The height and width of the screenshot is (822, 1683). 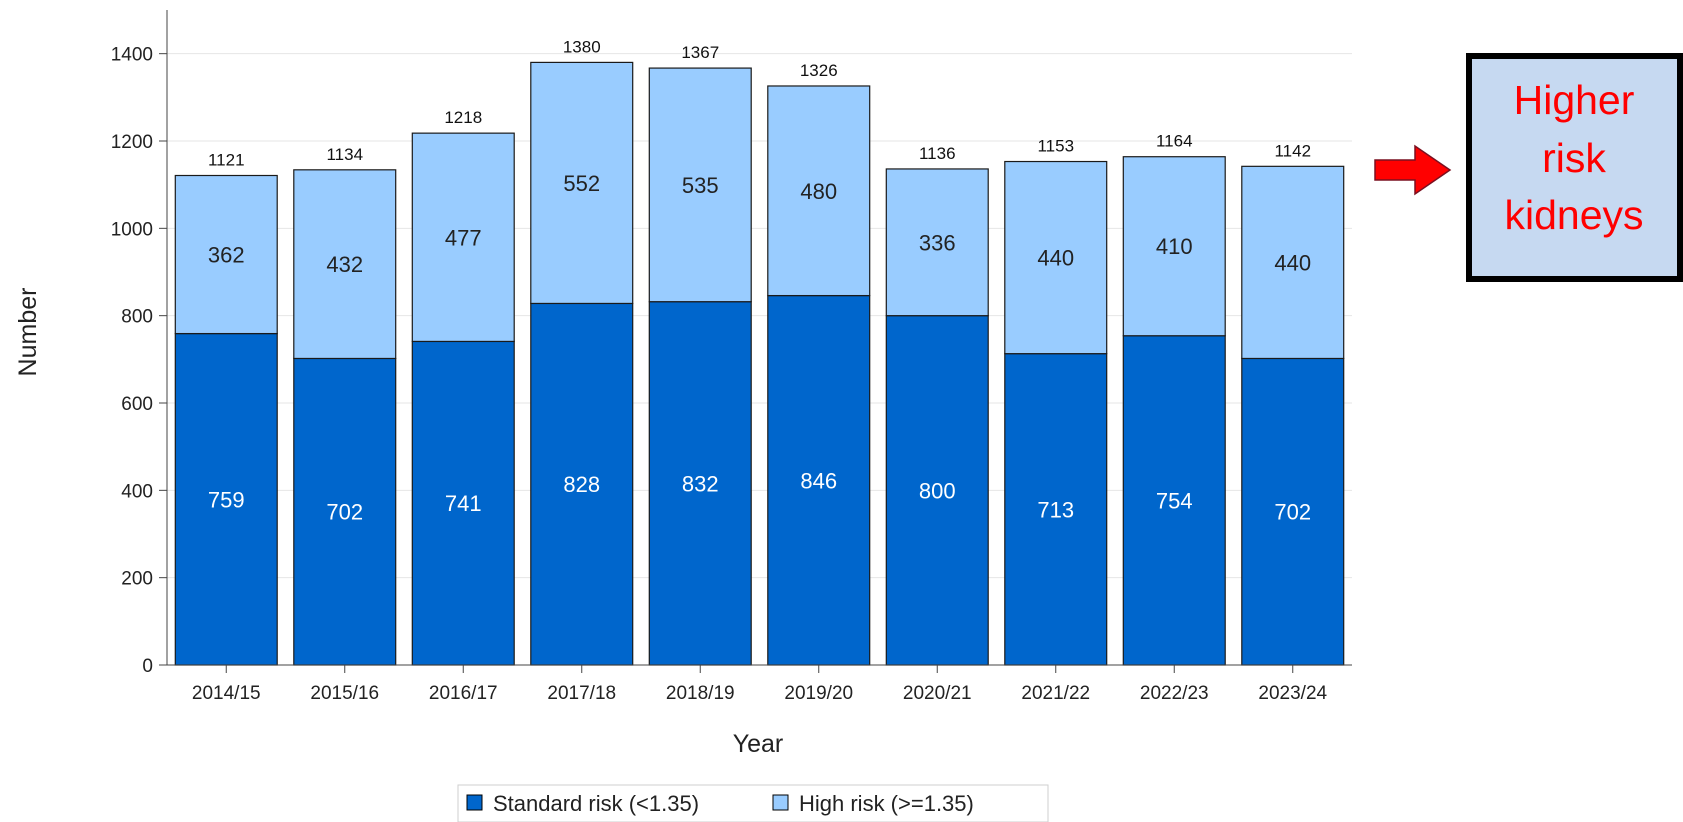 I want to click on data-label-high-risk: 535, so click(x=700, y=185).